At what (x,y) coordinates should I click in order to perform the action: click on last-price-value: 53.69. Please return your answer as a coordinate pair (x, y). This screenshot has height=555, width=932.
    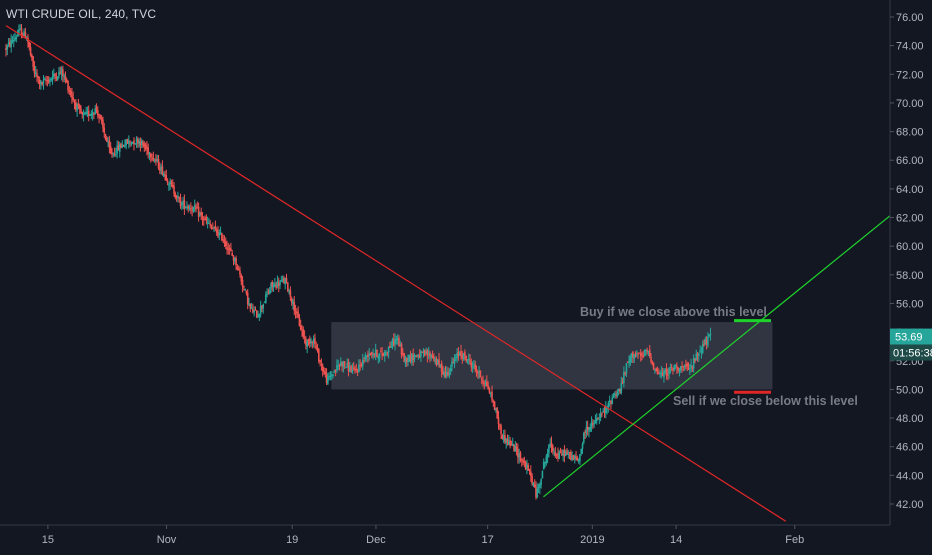
    Looking at the image, I should click on (909, 338).